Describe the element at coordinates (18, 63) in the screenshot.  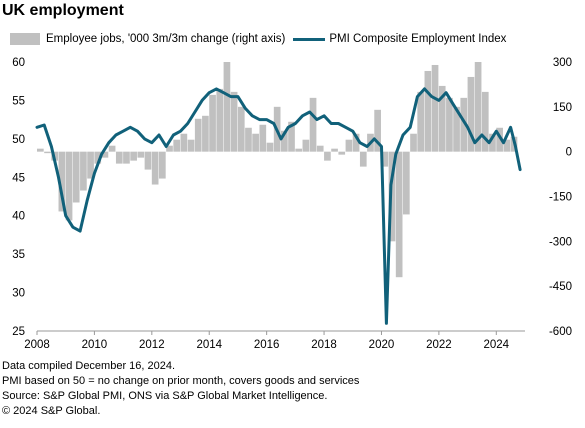
I see `y-left-tick-label: 60` at that location.